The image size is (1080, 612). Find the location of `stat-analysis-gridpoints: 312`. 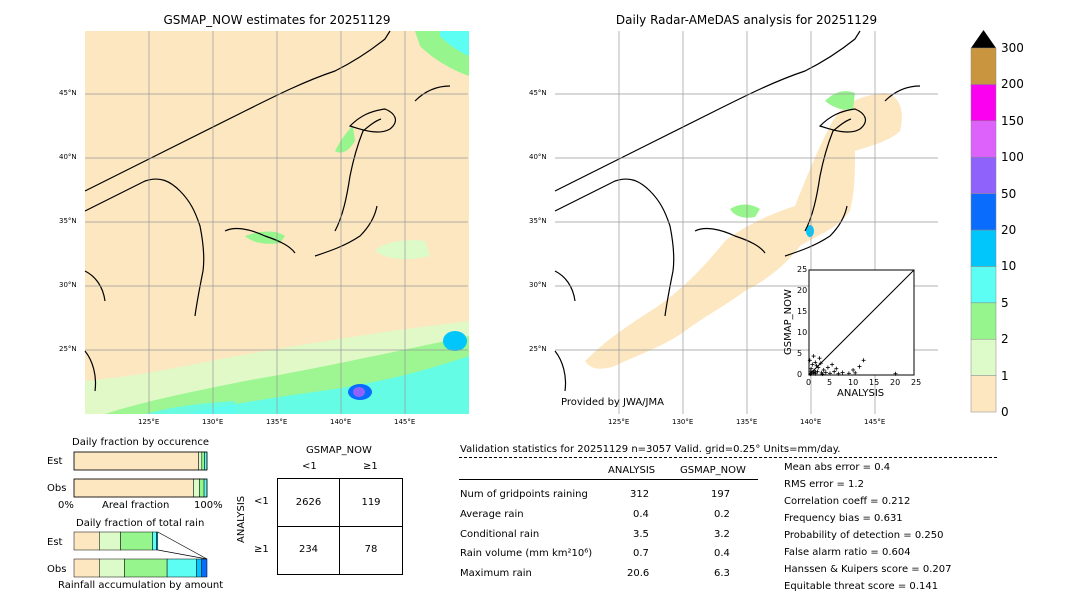

stat-analysis-gridpoints: 312 is located at coordinates (640, 494).